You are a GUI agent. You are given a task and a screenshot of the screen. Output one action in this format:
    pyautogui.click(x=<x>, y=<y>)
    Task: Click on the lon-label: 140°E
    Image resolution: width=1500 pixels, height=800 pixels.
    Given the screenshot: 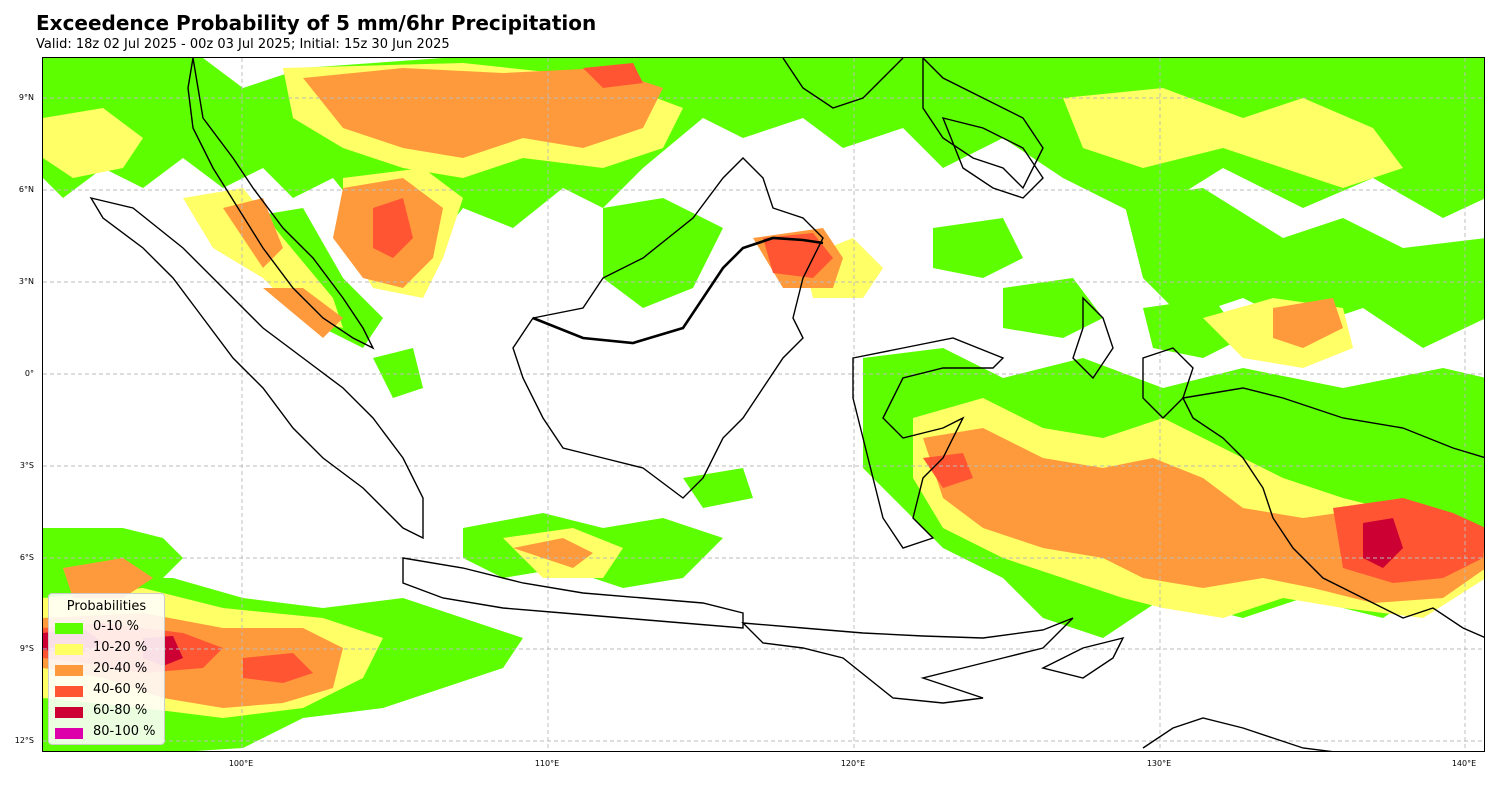 What is the action you would take?
    pyautogui.click(x=1464, y=763)
    